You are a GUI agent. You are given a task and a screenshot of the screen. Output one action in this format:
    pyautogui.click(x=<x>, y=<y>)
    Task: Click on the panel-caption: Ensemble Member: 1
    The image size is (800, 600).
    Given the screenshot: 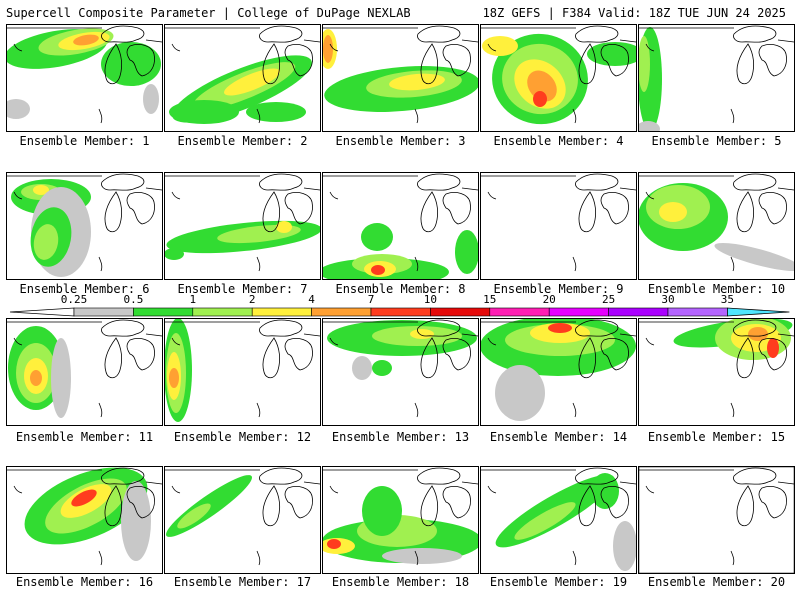 What is the action you would take?
    pyautogui.click(x=84, y=141)
    